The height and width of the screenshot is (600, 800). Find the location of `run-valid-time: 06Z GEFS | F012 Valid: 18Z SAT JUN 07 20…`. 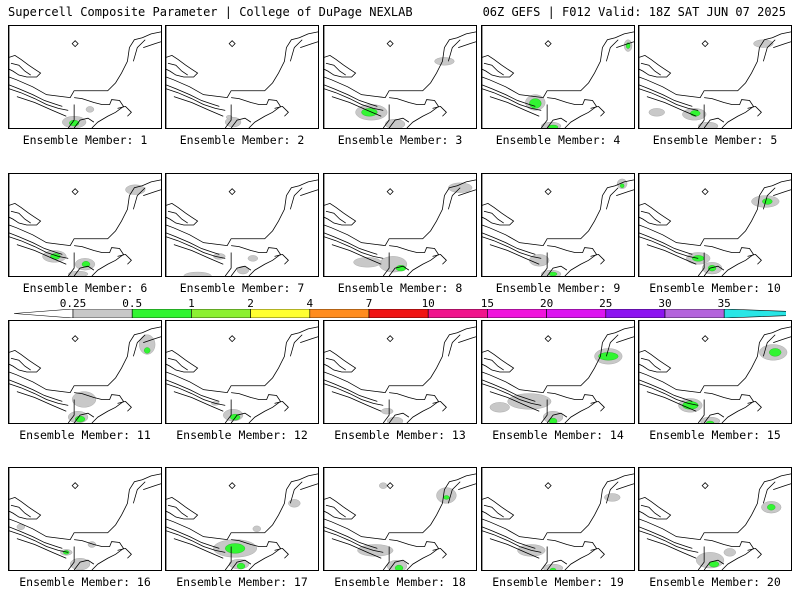

run-valid-time: 06Z GEFS | F012 Valid: 18Z SAT JUN 07 20… is located at coordinates (634, 12).